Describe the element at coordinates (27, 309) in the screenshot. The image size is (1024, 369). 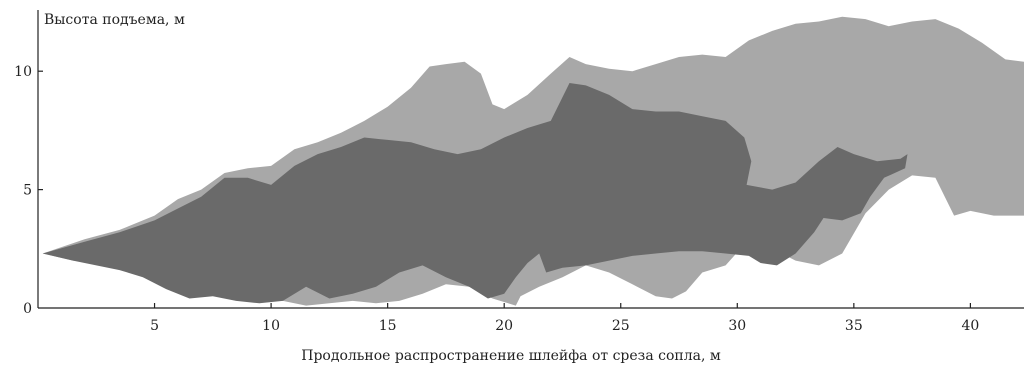
I see `y-tick-label: 0` at that location.